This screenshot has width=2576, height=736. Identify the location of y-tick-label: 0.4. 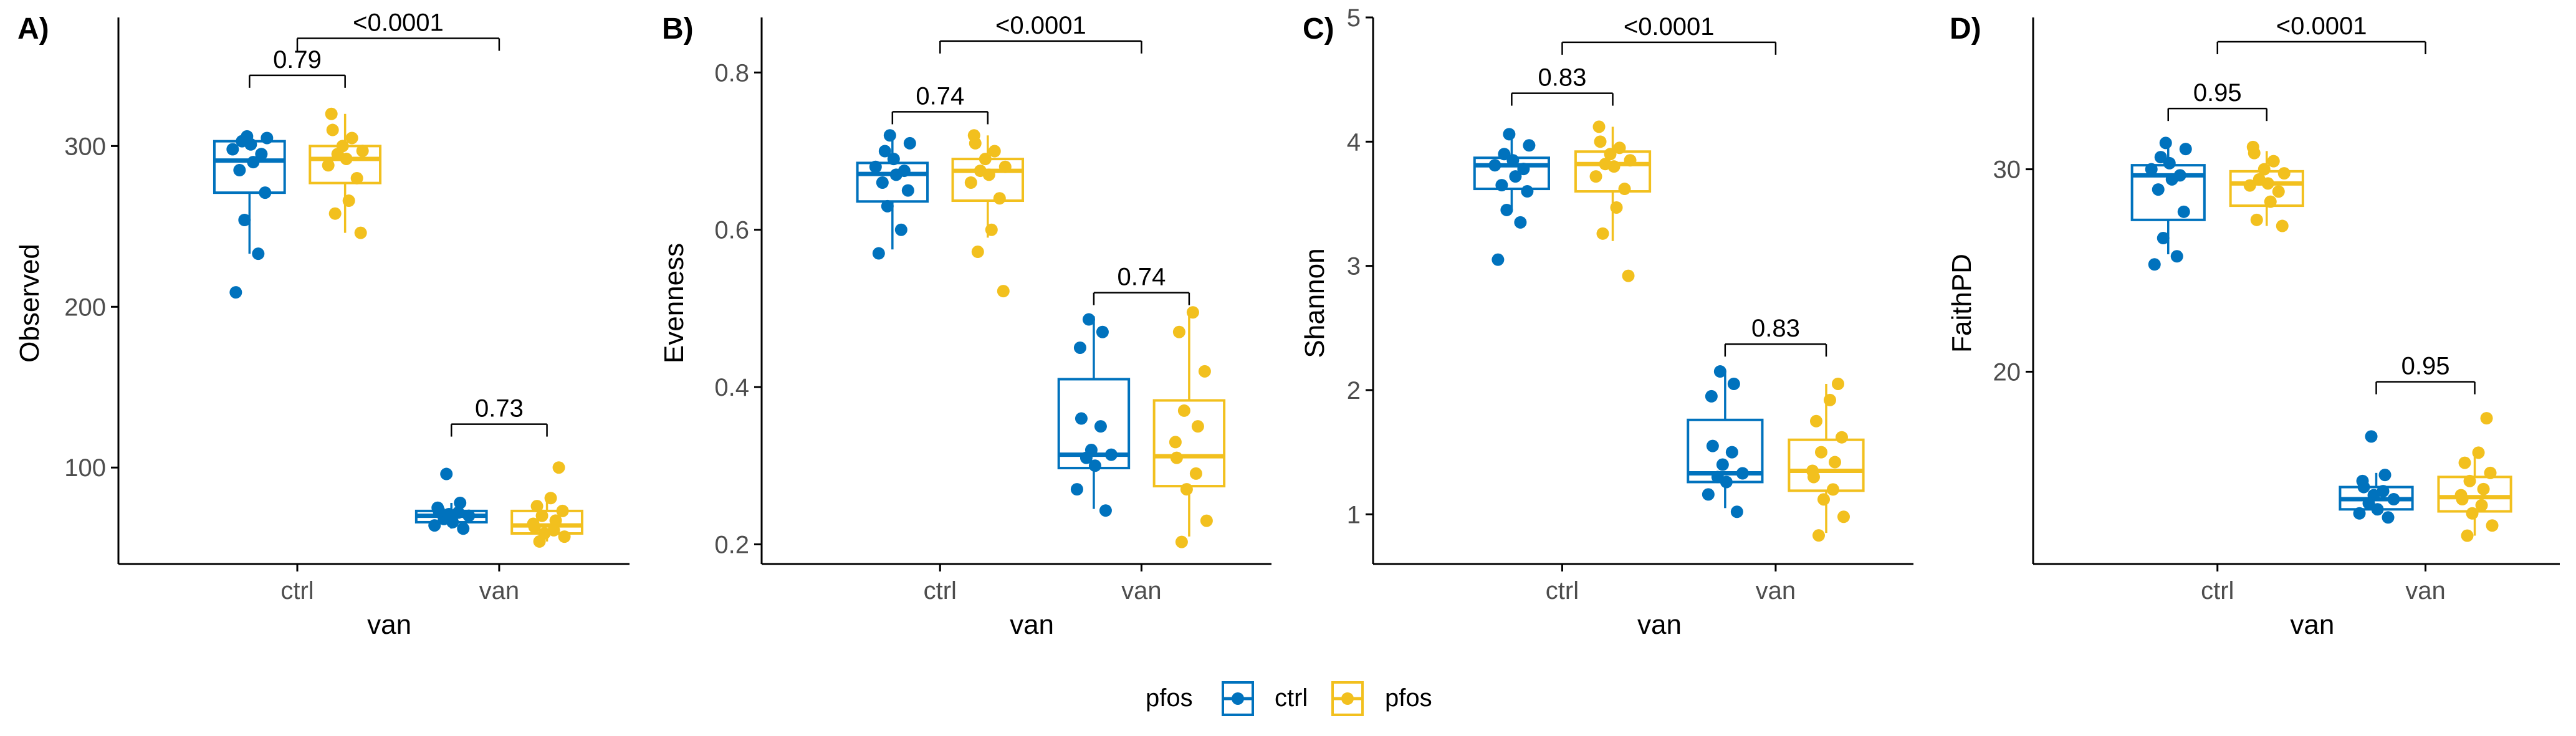
(731, 387).